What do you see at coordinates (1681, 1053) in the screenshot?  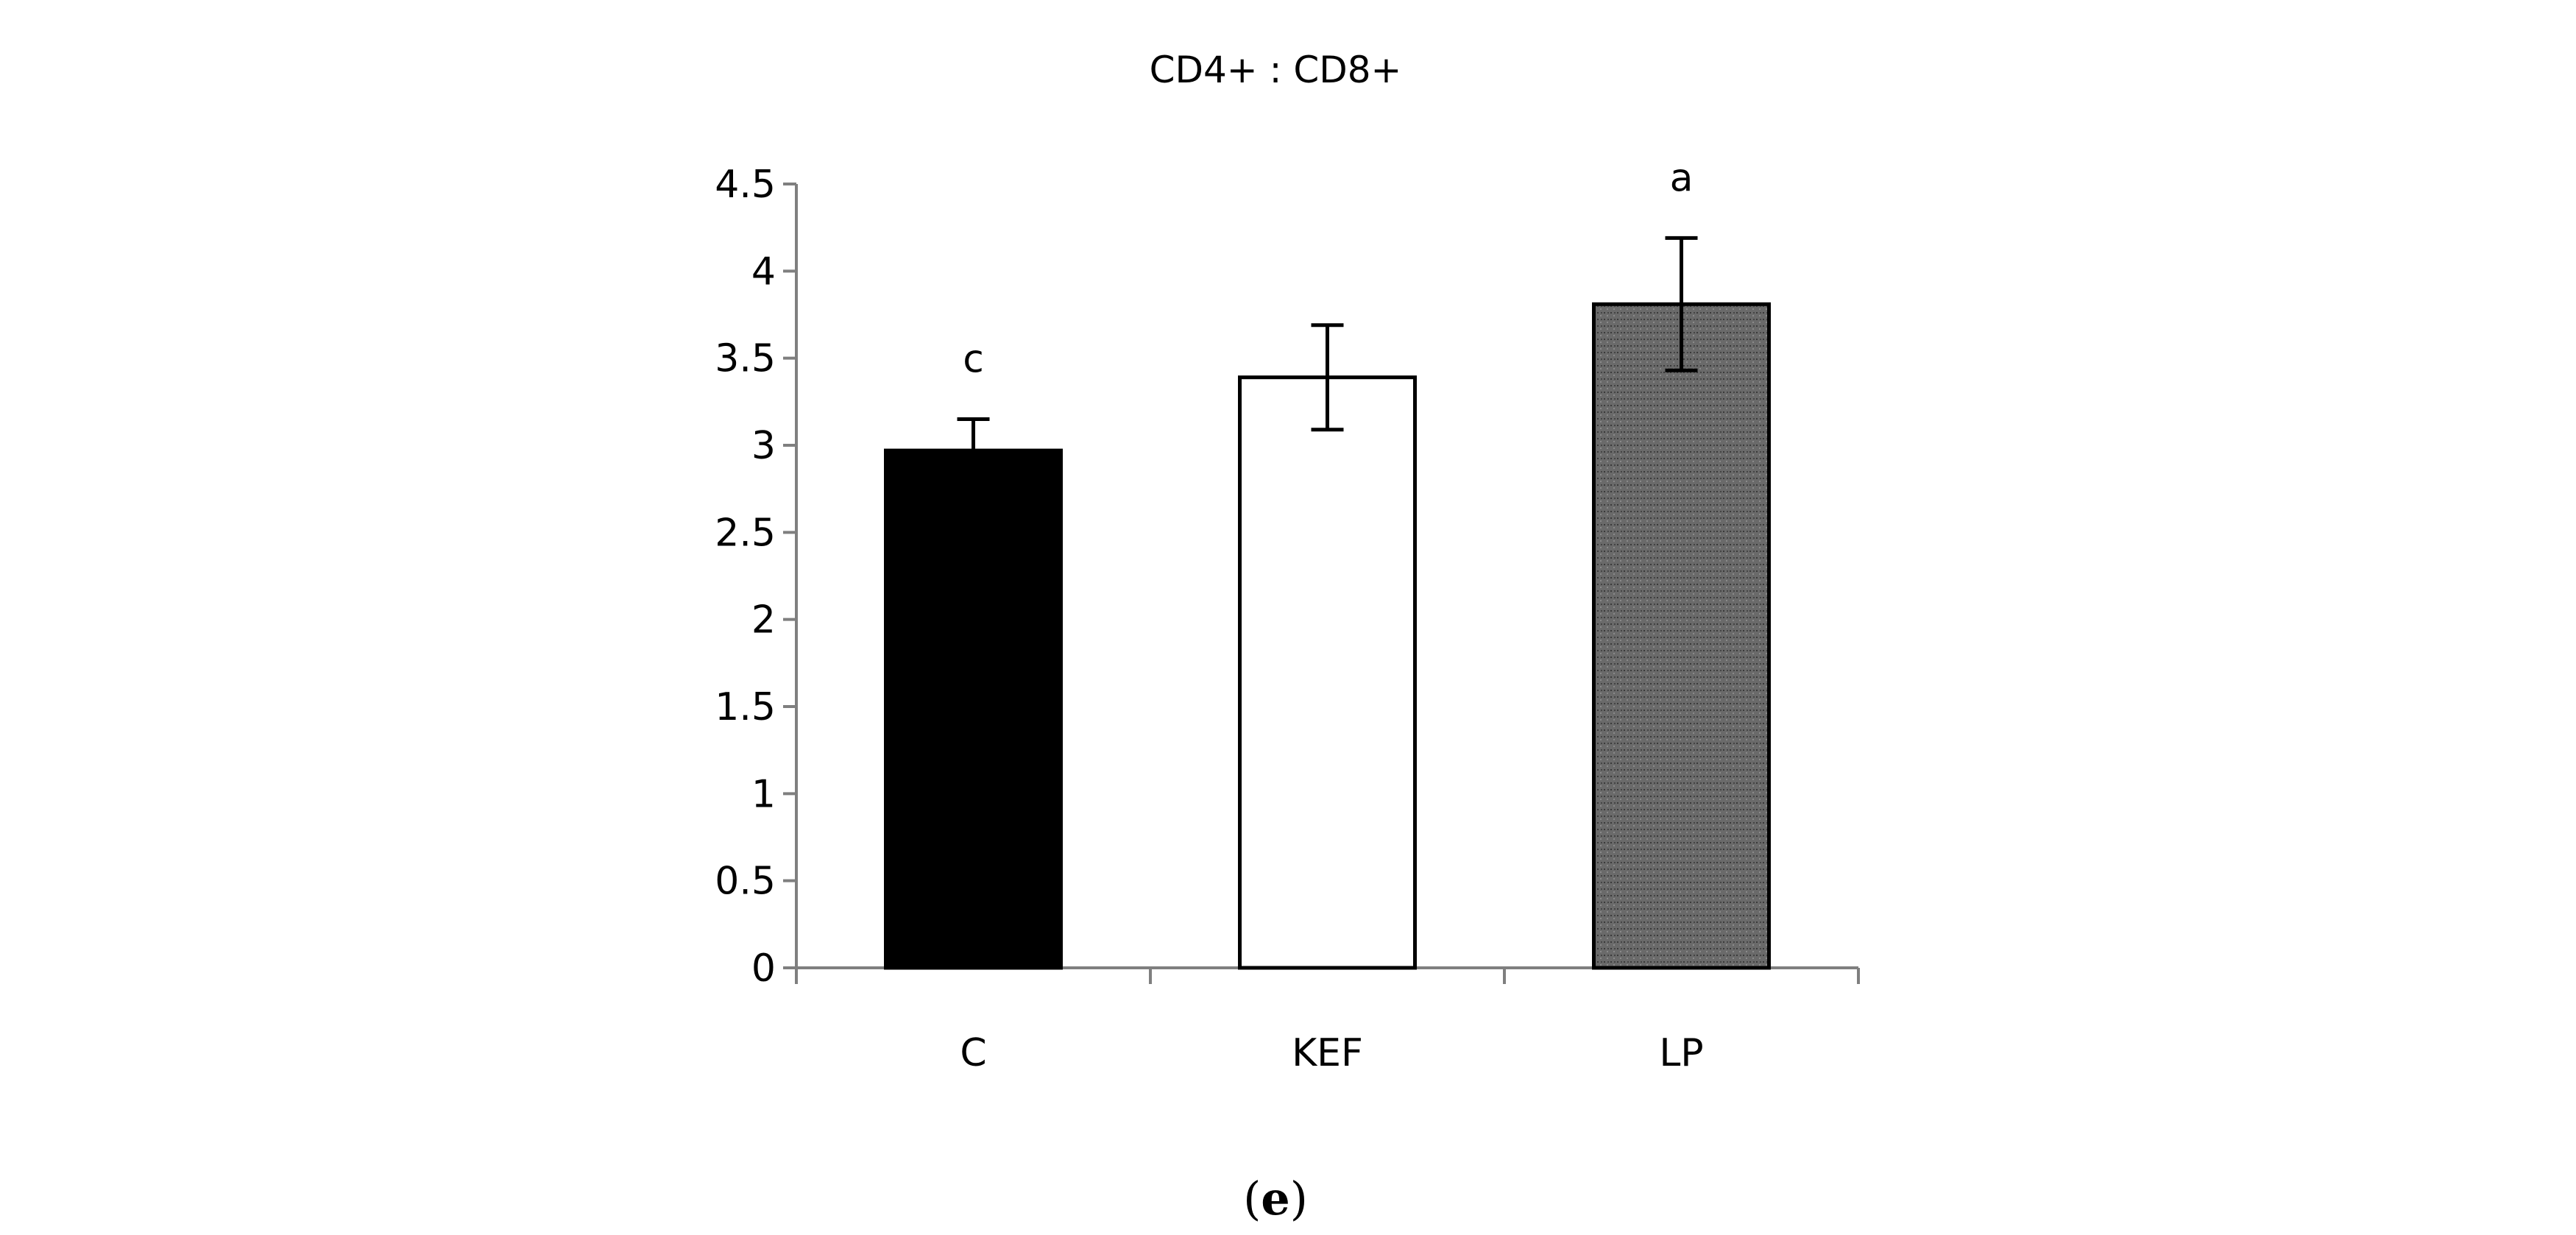 I see `x-tick-label-lp: LP` at bounding box center [1681, 1053].